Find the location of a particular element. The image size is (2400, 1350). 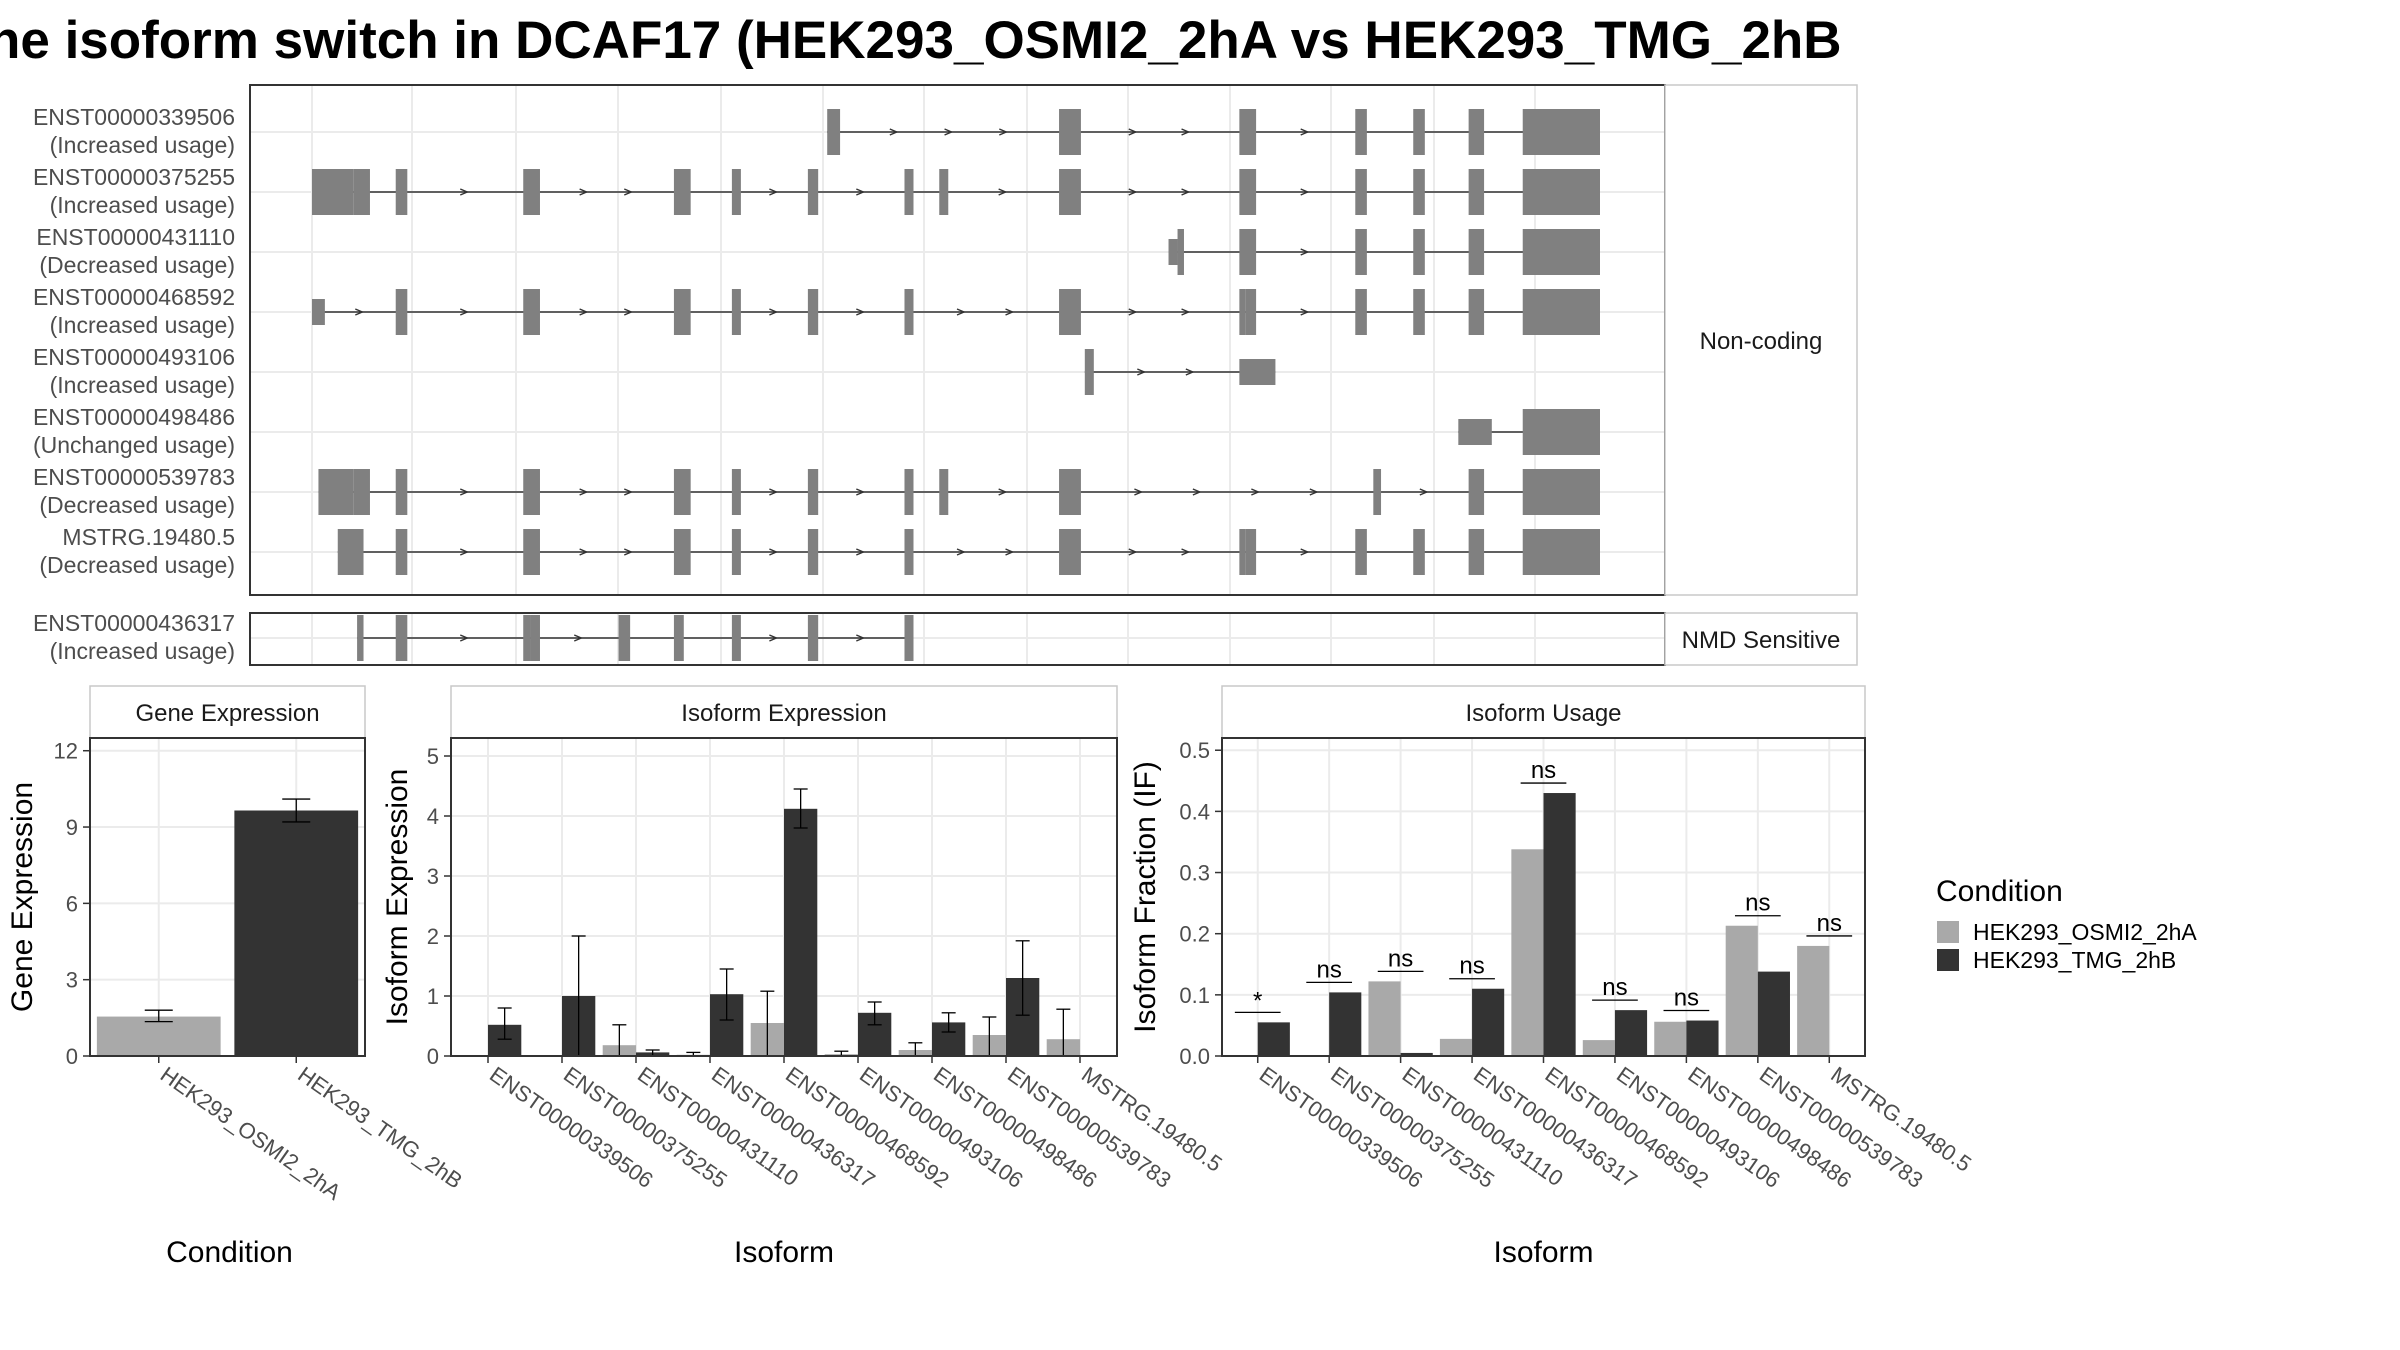

facet-strip is located at coordinates (1761, 639).